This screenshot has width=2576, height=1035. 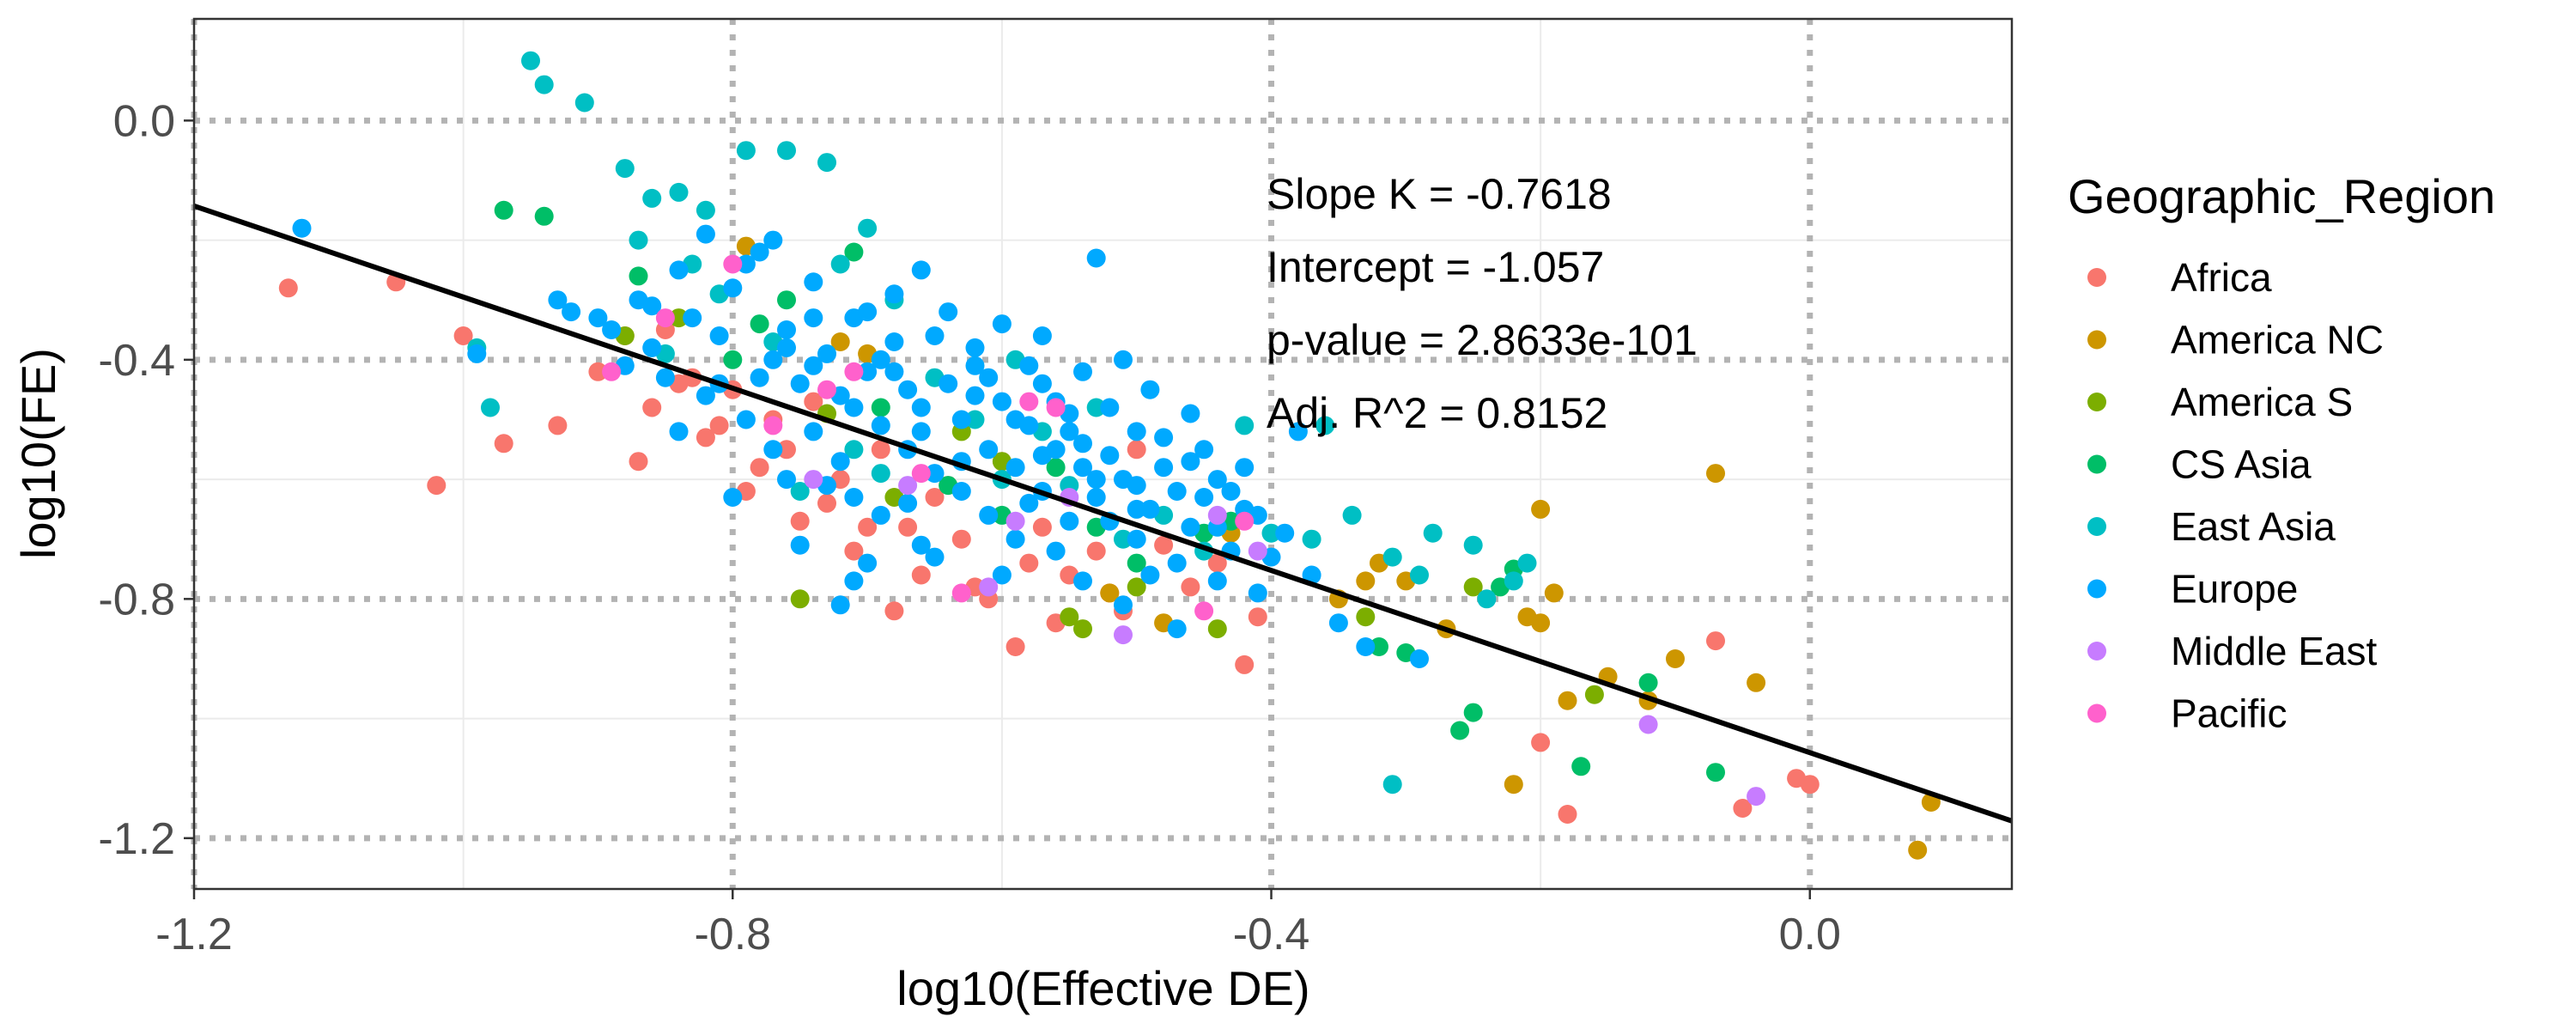 I want to click on legend-label: CS Asia, so click(x=2241, y=464).